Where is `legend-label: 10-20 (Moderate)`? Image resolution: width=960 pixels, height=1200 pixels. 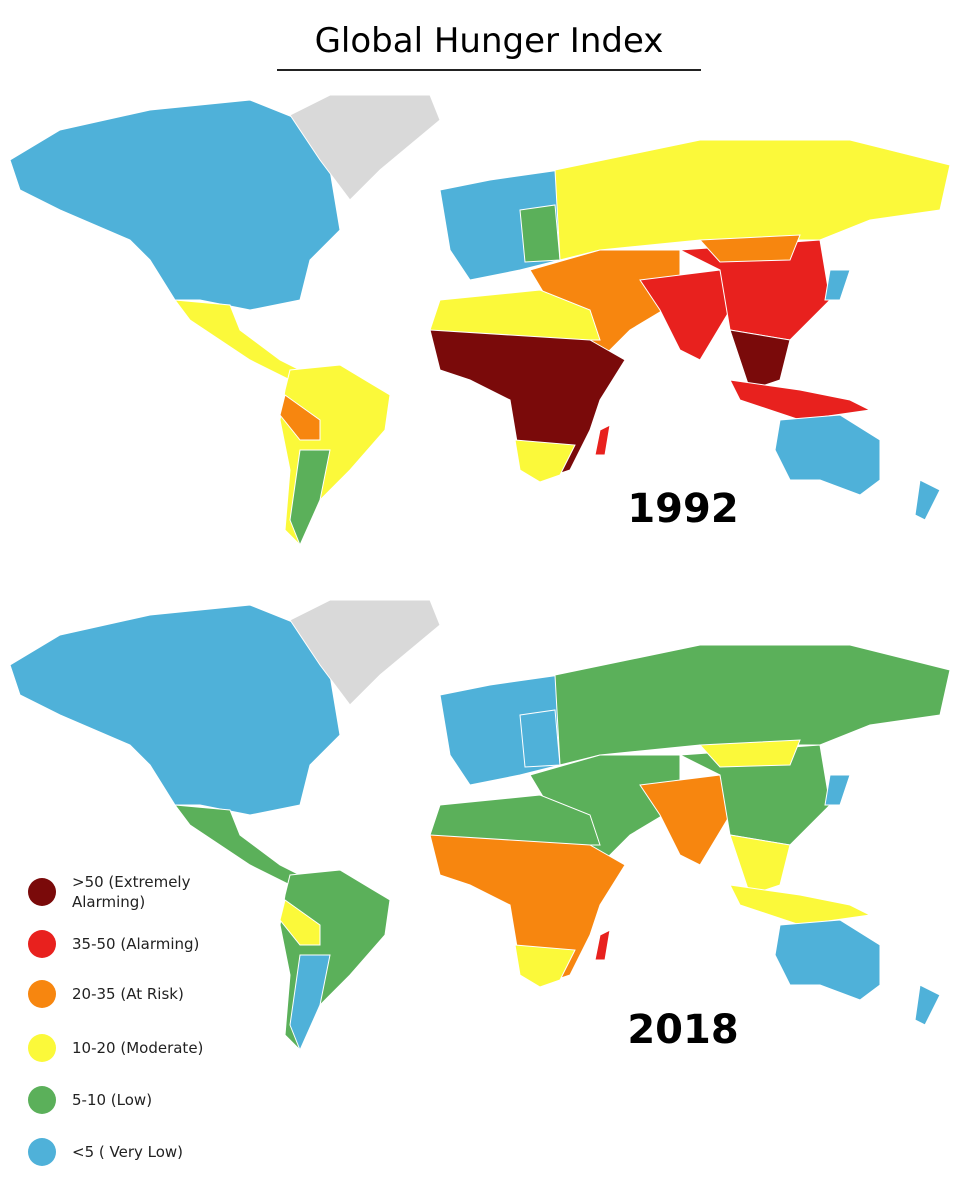
legend-label: 10-20 (Moderate) is located at coordinates (138, 1048).